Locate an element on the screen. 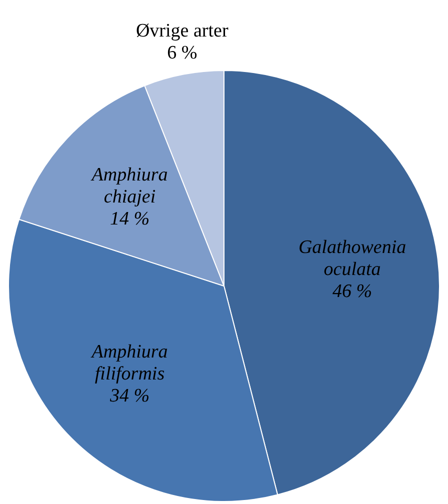 The width and height of the screenshot is (448, 504). data-label: 34 % is located at coordinates (129, 396).